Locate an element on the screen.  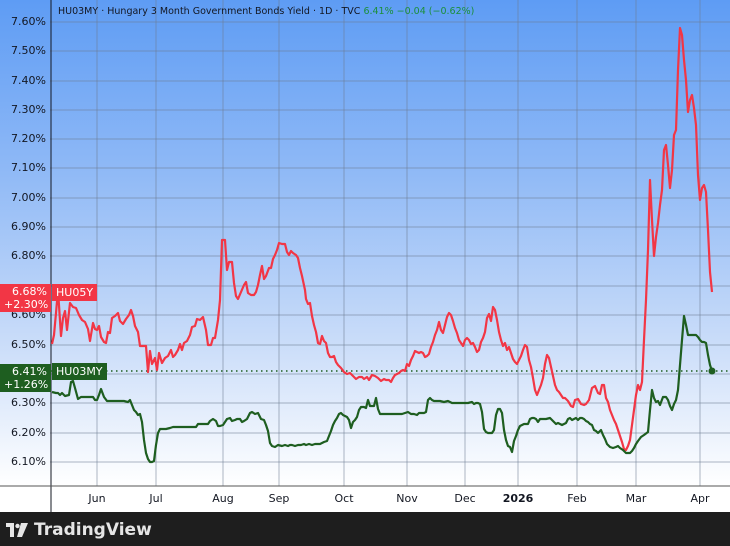
x-tick: Sep is located at coordinates (279, 498).